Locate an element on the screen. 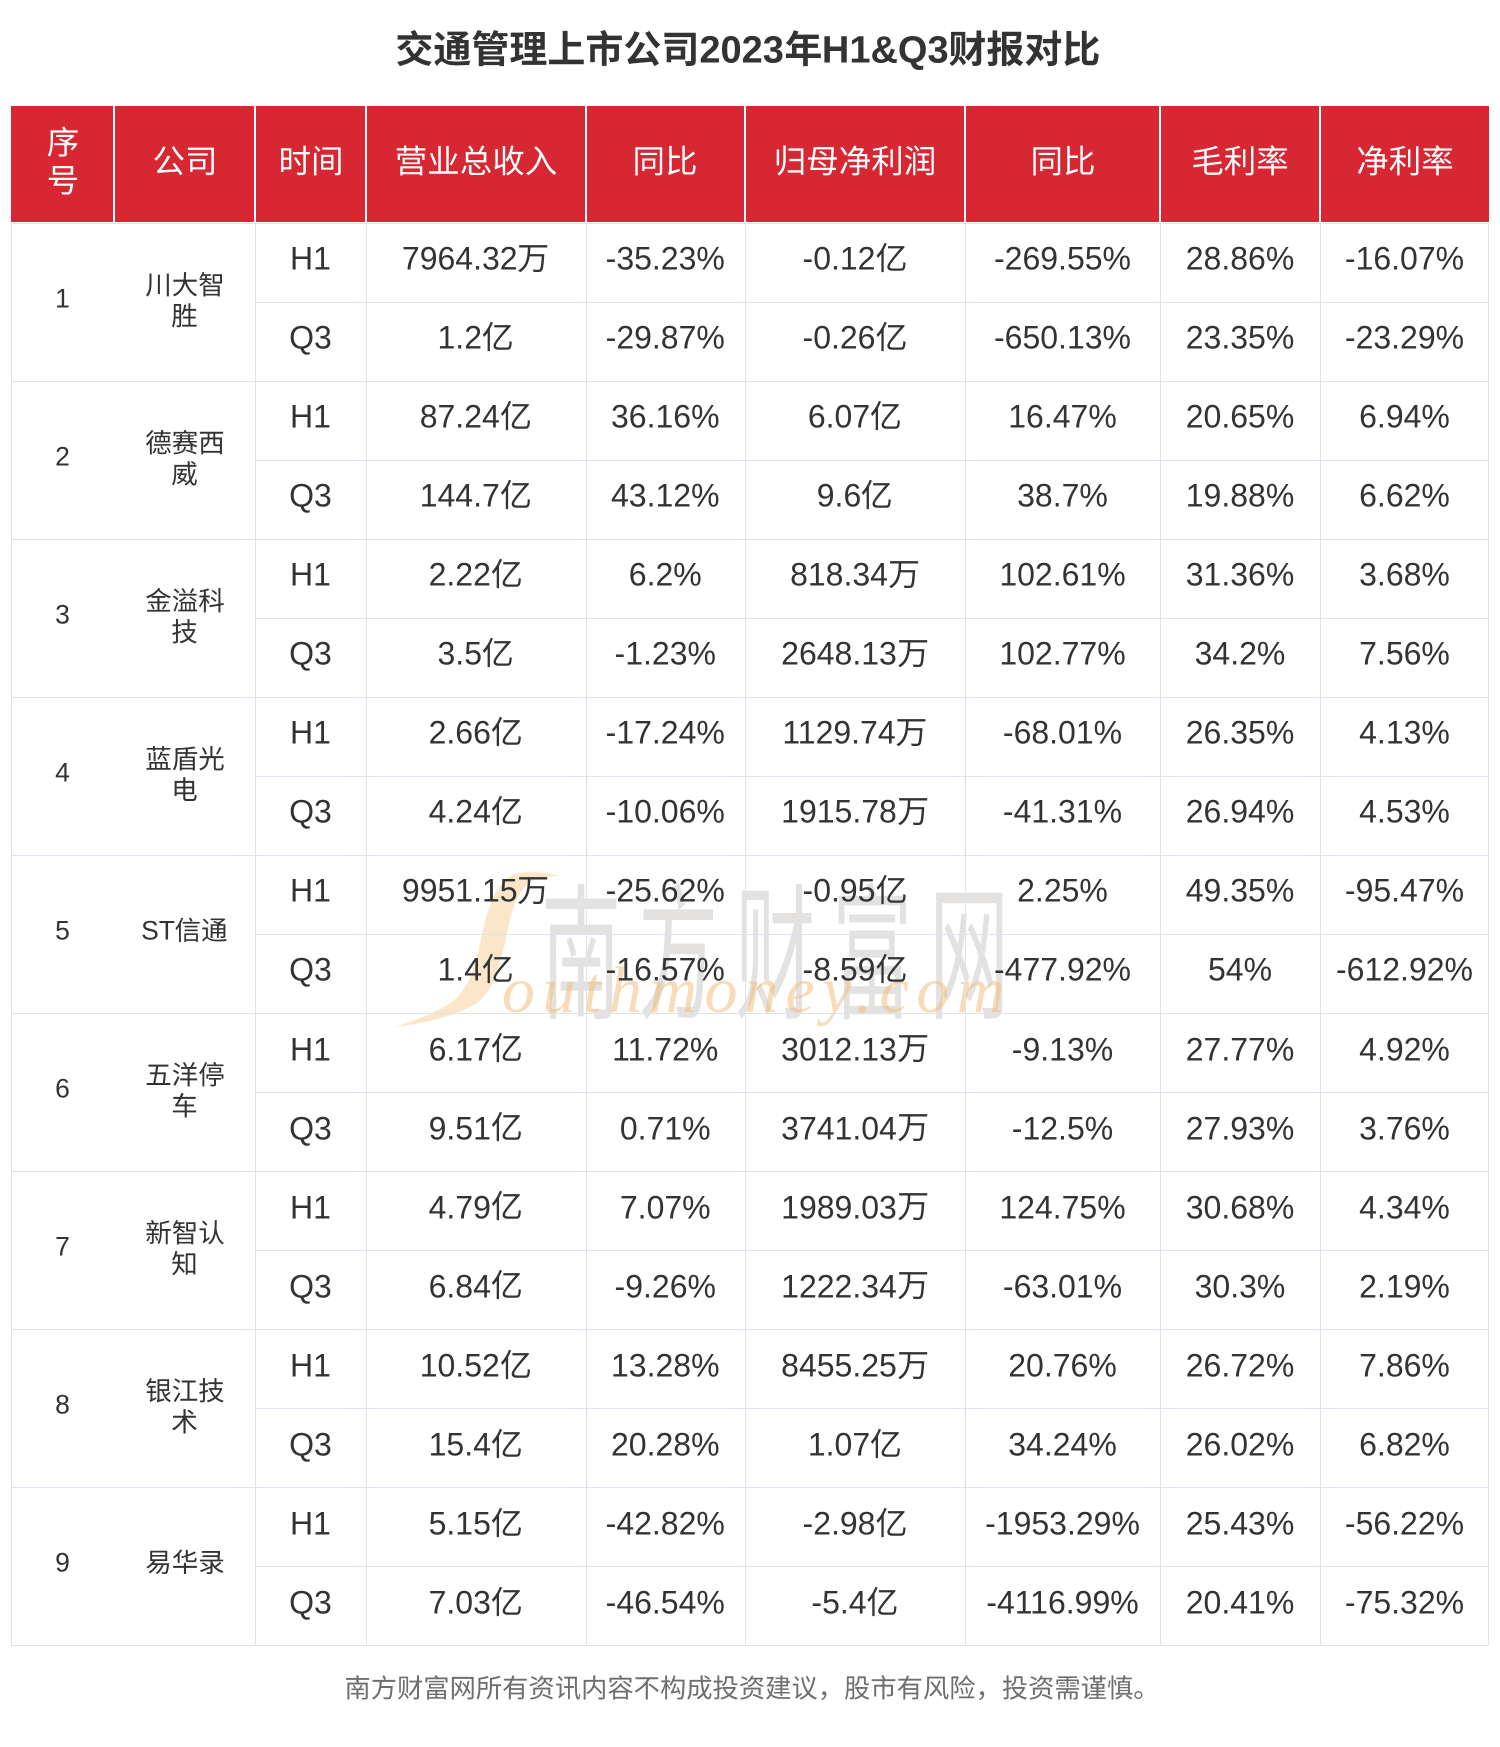 This screenshot has width=1500, height=1747. svg-text: outhmoney.com is located at coordinates (757, 990).